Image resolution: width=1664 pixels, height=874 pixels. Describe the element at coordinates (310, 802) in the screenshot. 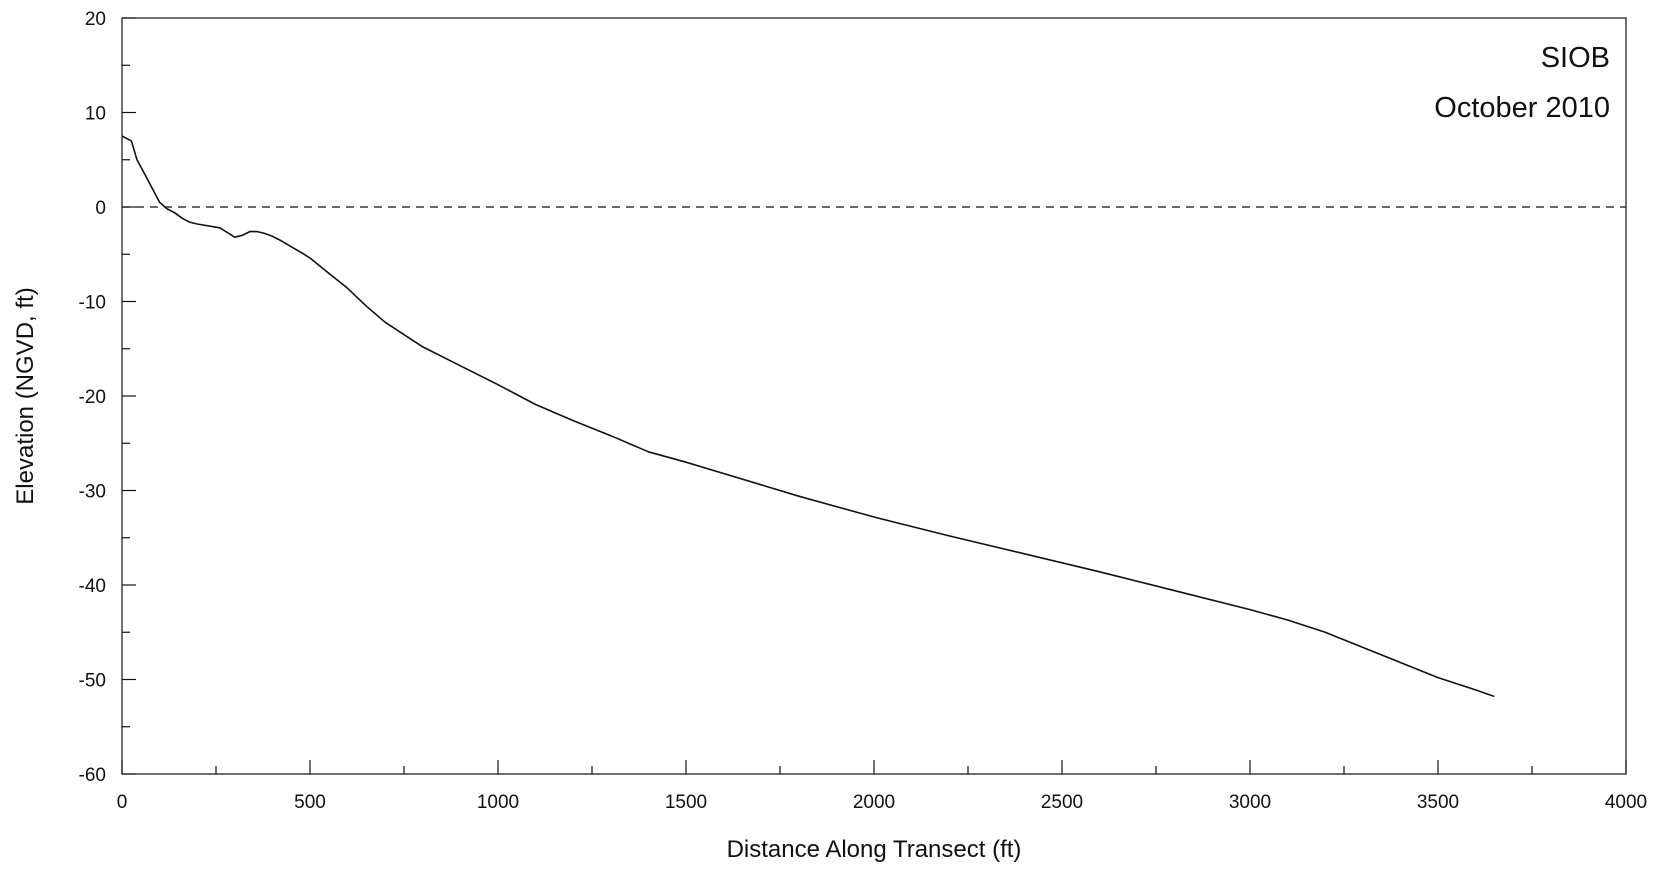

I see `x-tick-label: 500` at that location.